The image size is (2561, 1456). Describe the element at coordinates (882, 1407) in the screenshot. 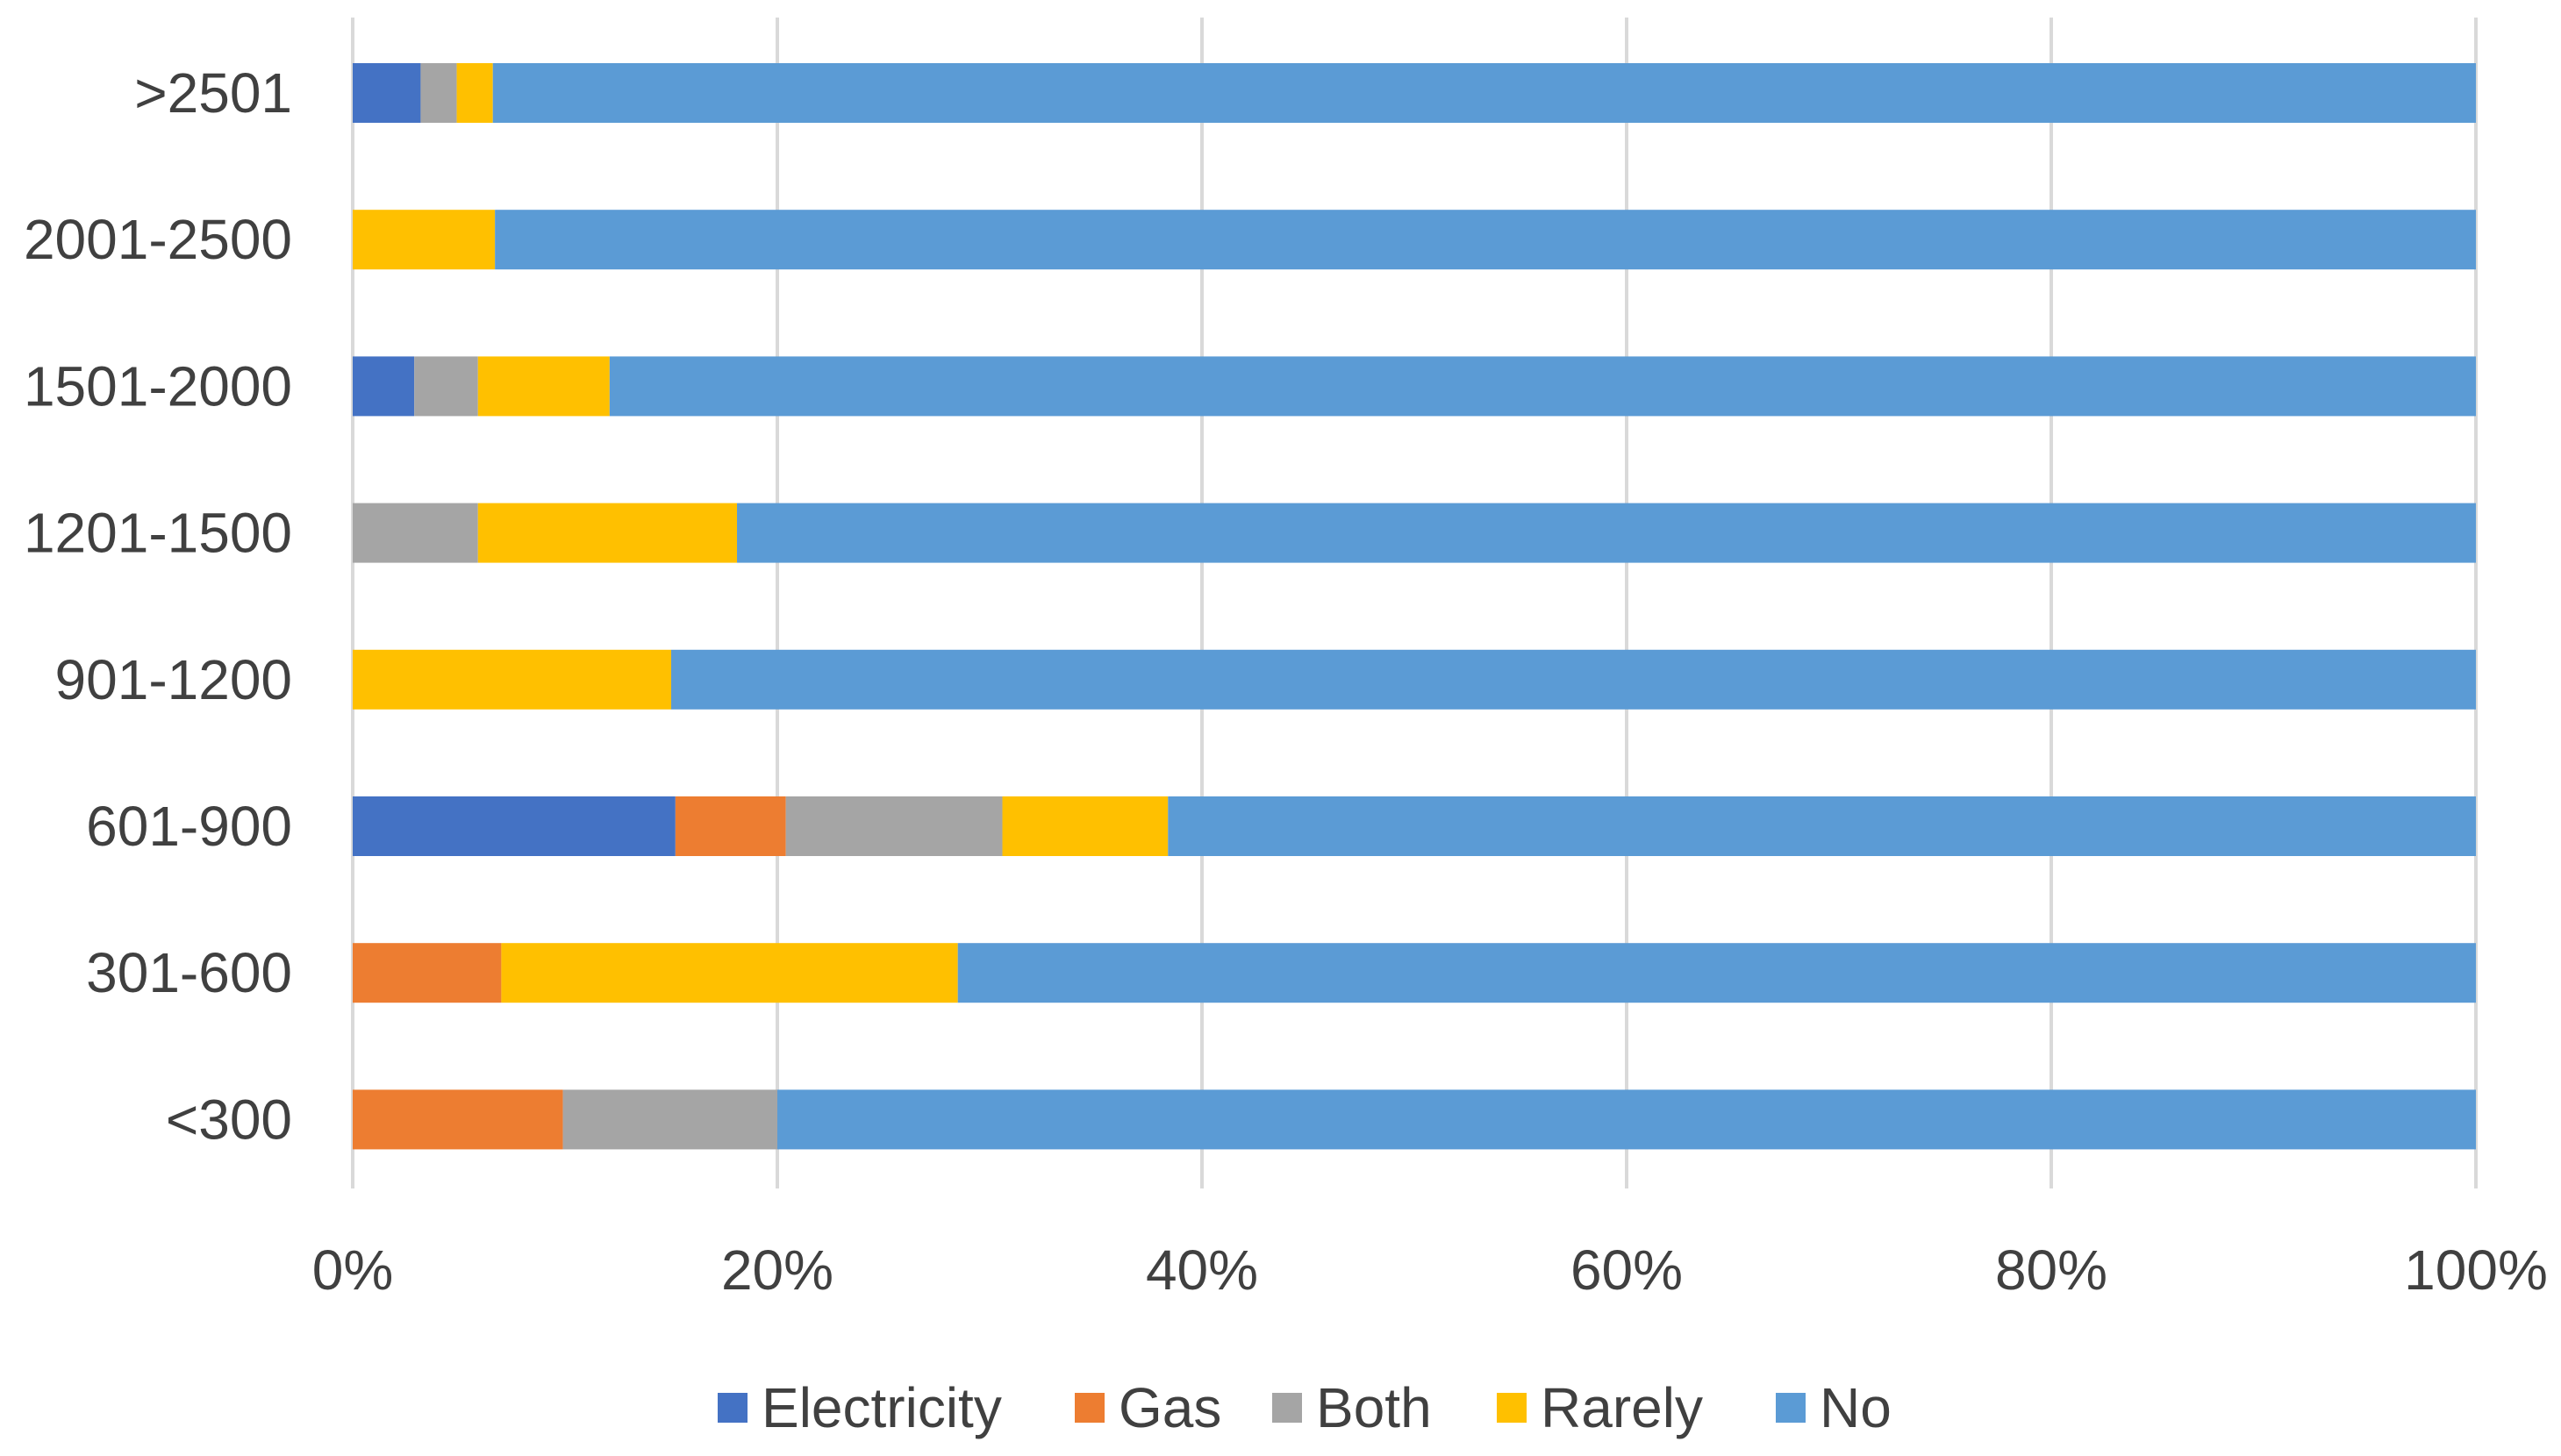

I see `legend-label-electricity: Electricity` at that location.